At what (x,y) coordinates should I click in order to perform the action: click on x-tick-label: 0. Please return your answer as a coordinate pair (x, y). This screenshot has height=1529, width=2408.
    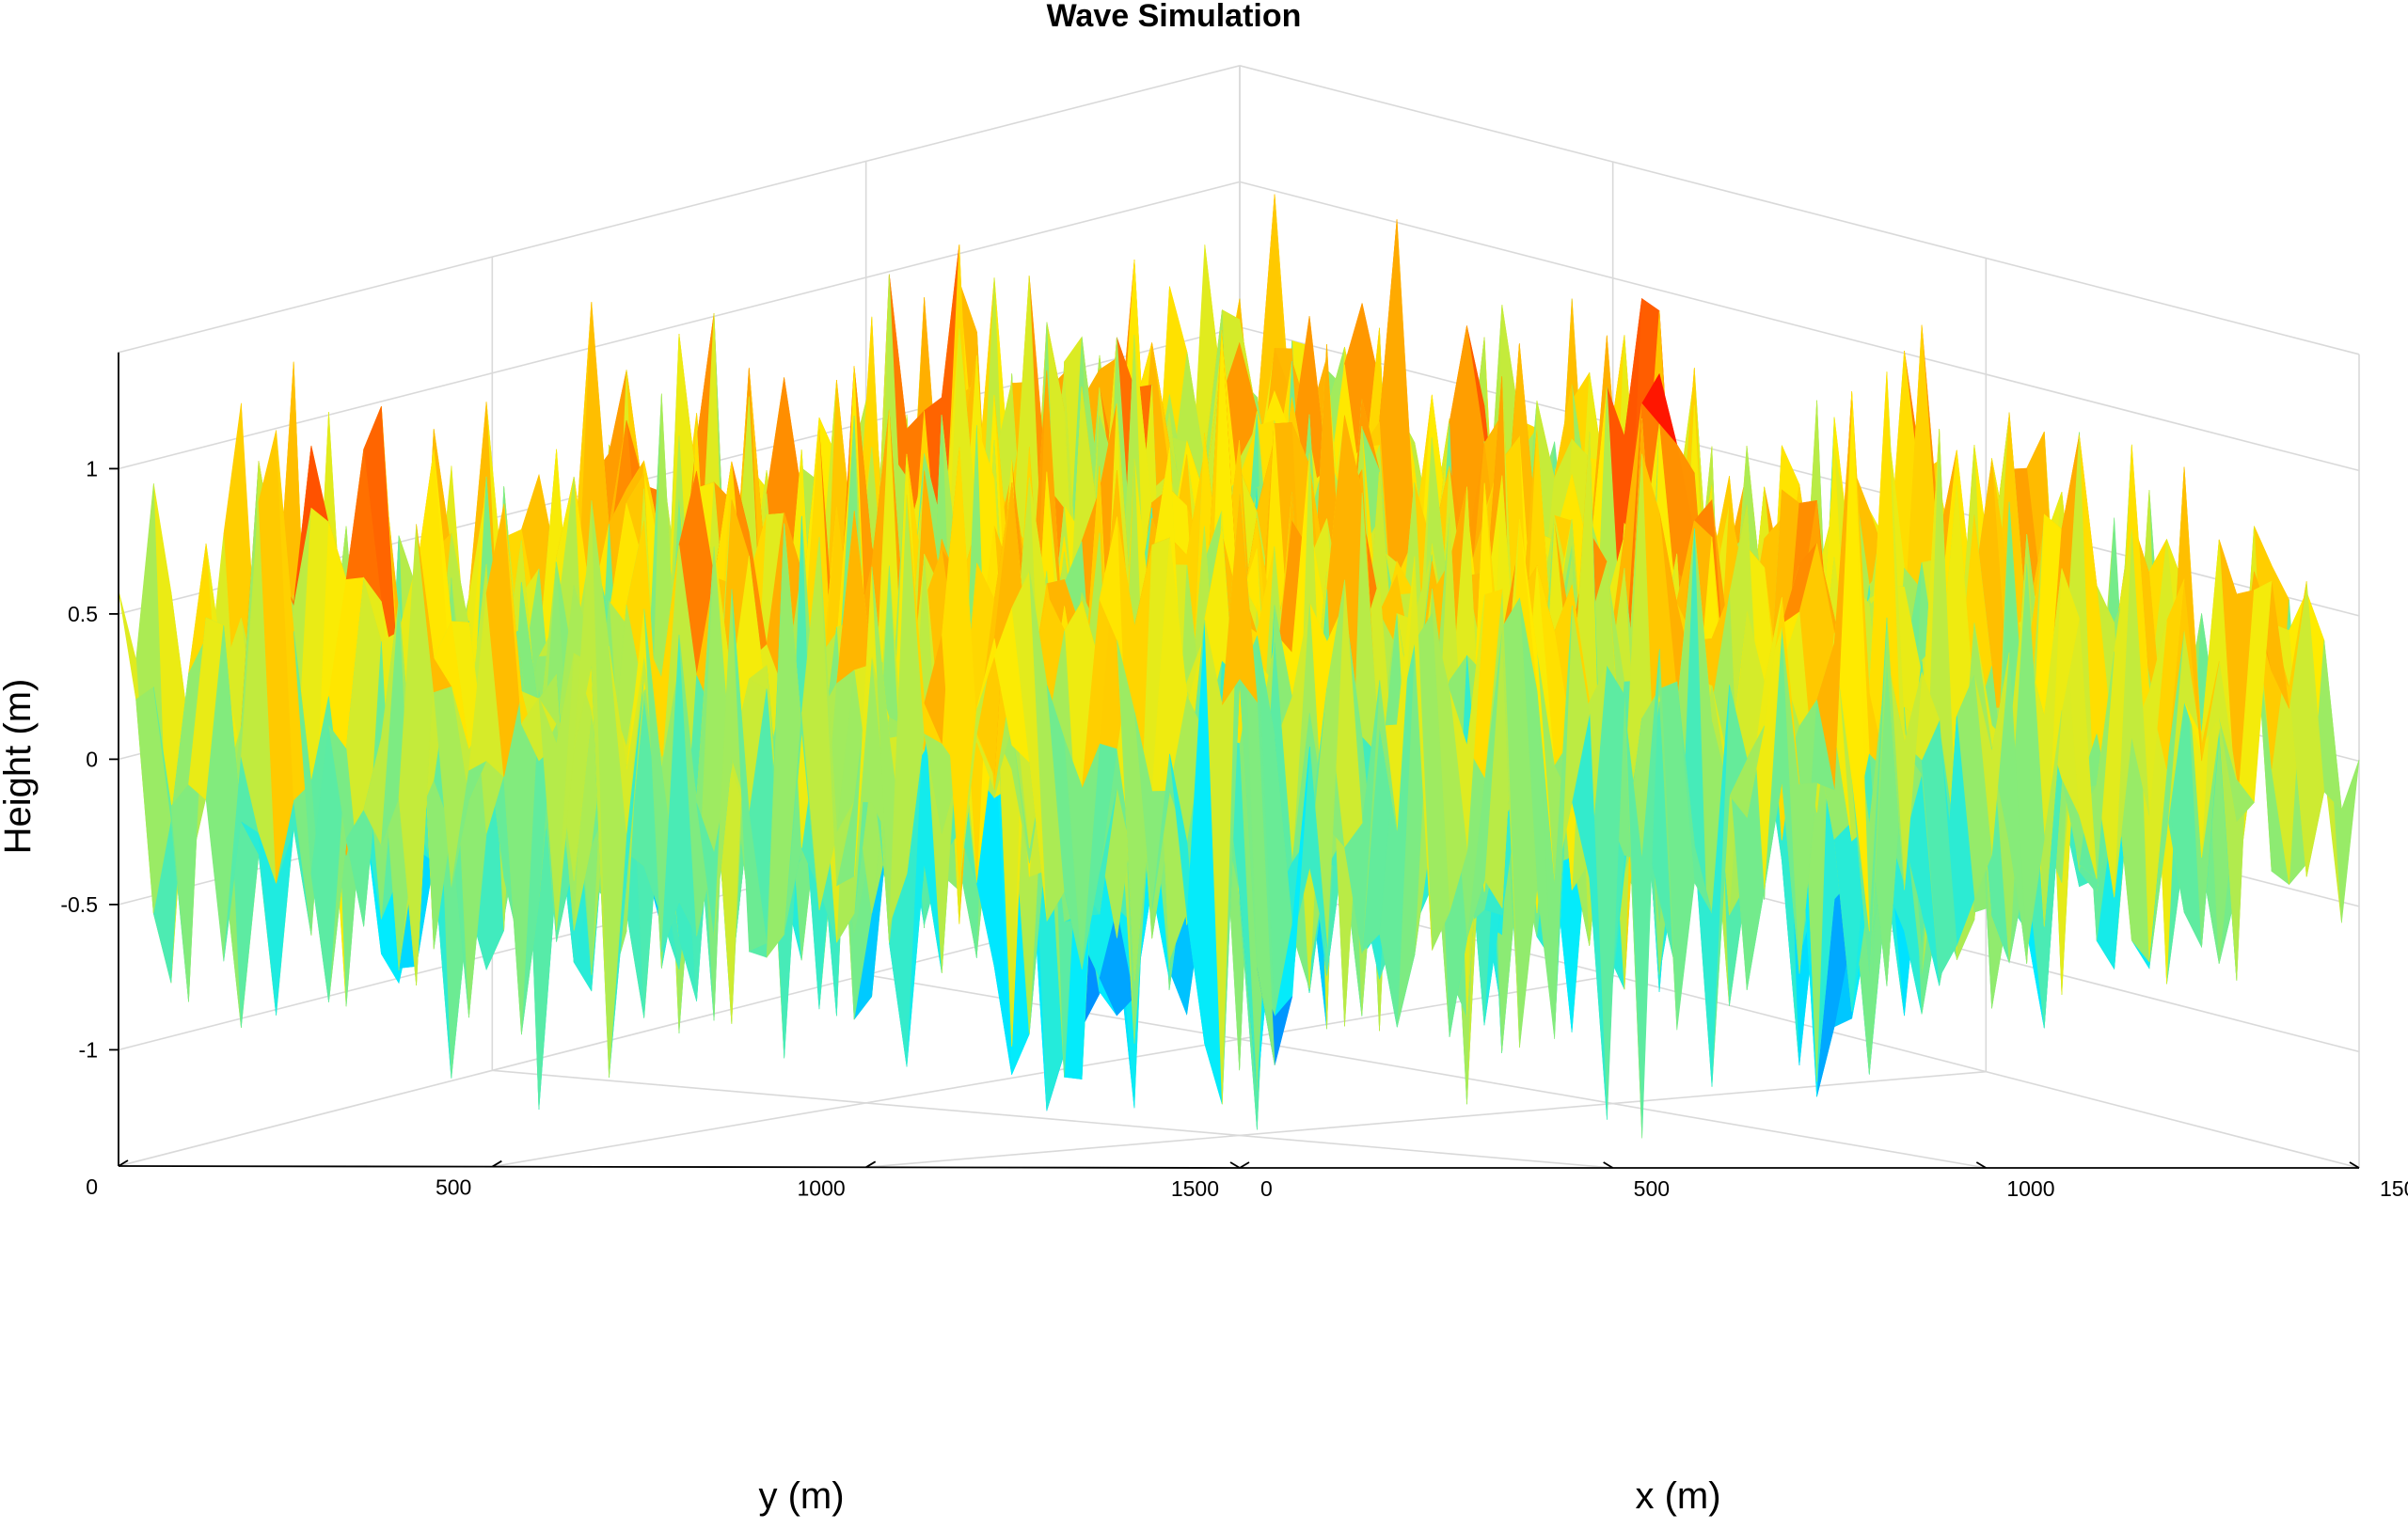
    Looking at the image, I should click on (1267, 1188).